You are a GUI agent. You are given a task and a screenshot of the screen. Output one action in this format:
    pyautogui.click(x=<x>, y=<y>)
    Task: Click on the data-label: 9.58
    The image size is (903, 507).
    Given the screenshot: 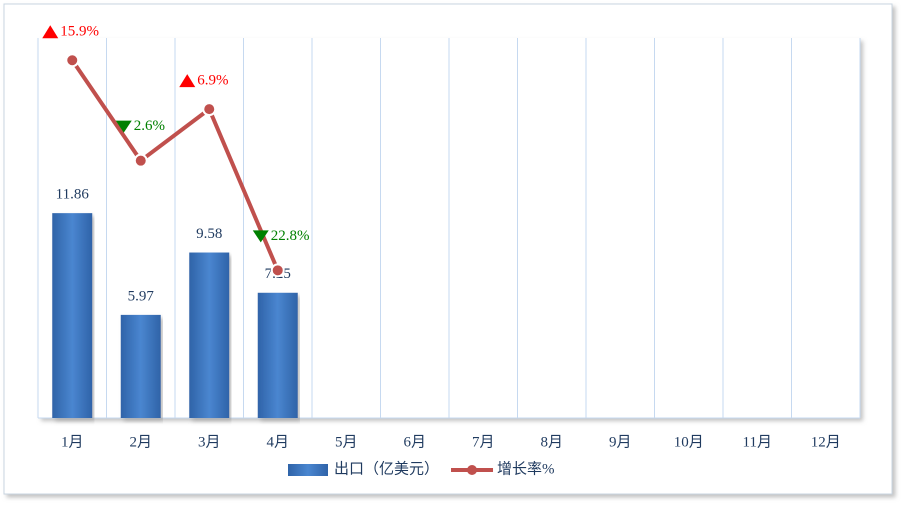 What is the action you would take?
    pyautogui.click(x=209, y=234)
    